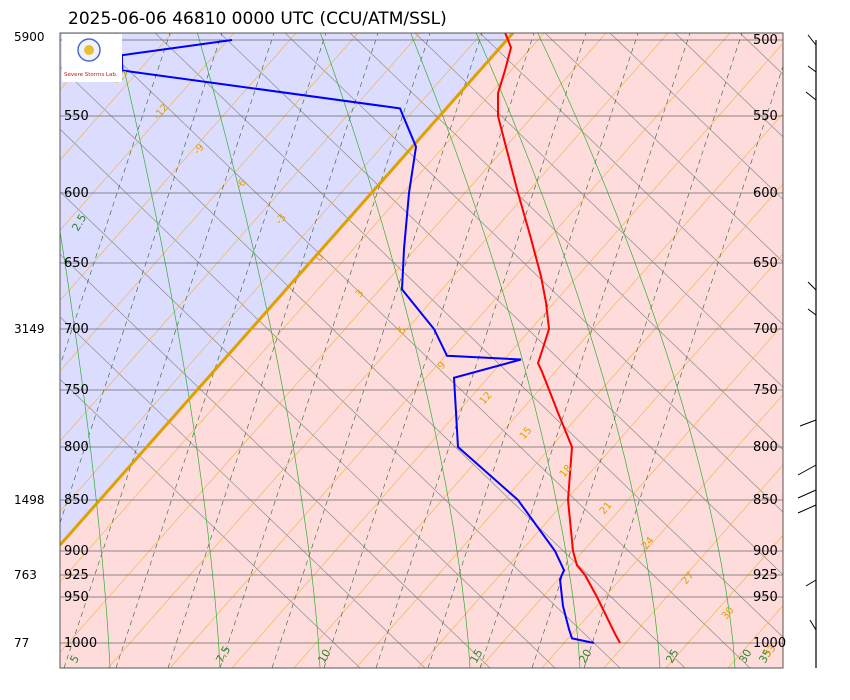  Describe the element at coordinates (92, 58) in the screenshot. I see `lab-logo: Severe Storms Lab.` at that location.